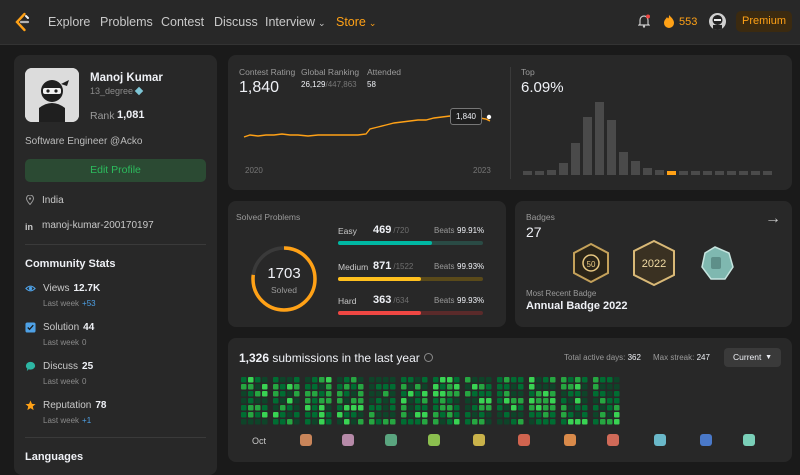 This screenshot has width=800, height=475. I want to click on streak-fire-icon, so click(669, 21).